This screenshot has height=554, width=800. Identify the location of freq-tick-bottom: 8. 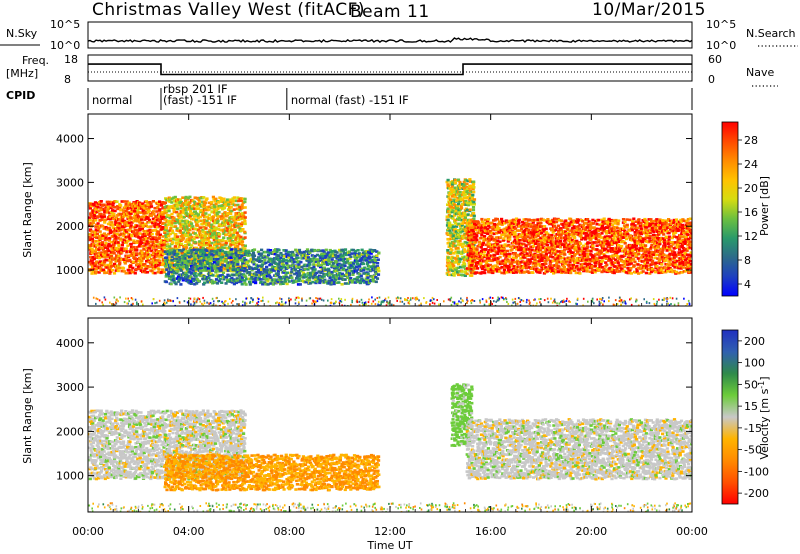
(67, 79).